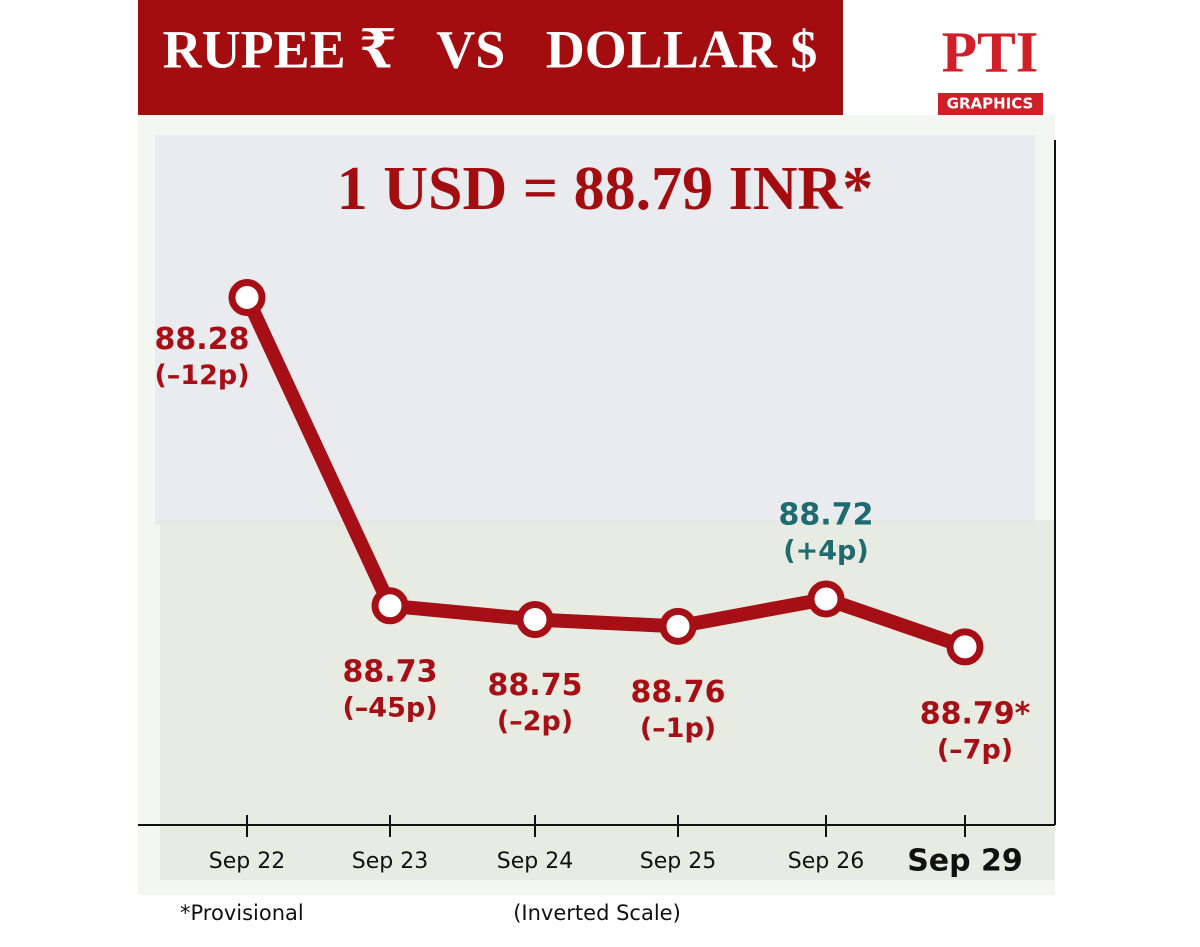 The height and width of the screenshot is (947, 1200). Describe the element at coordinates (826, 514) in the screenshot. I see `value-label: 88.72` at that location.